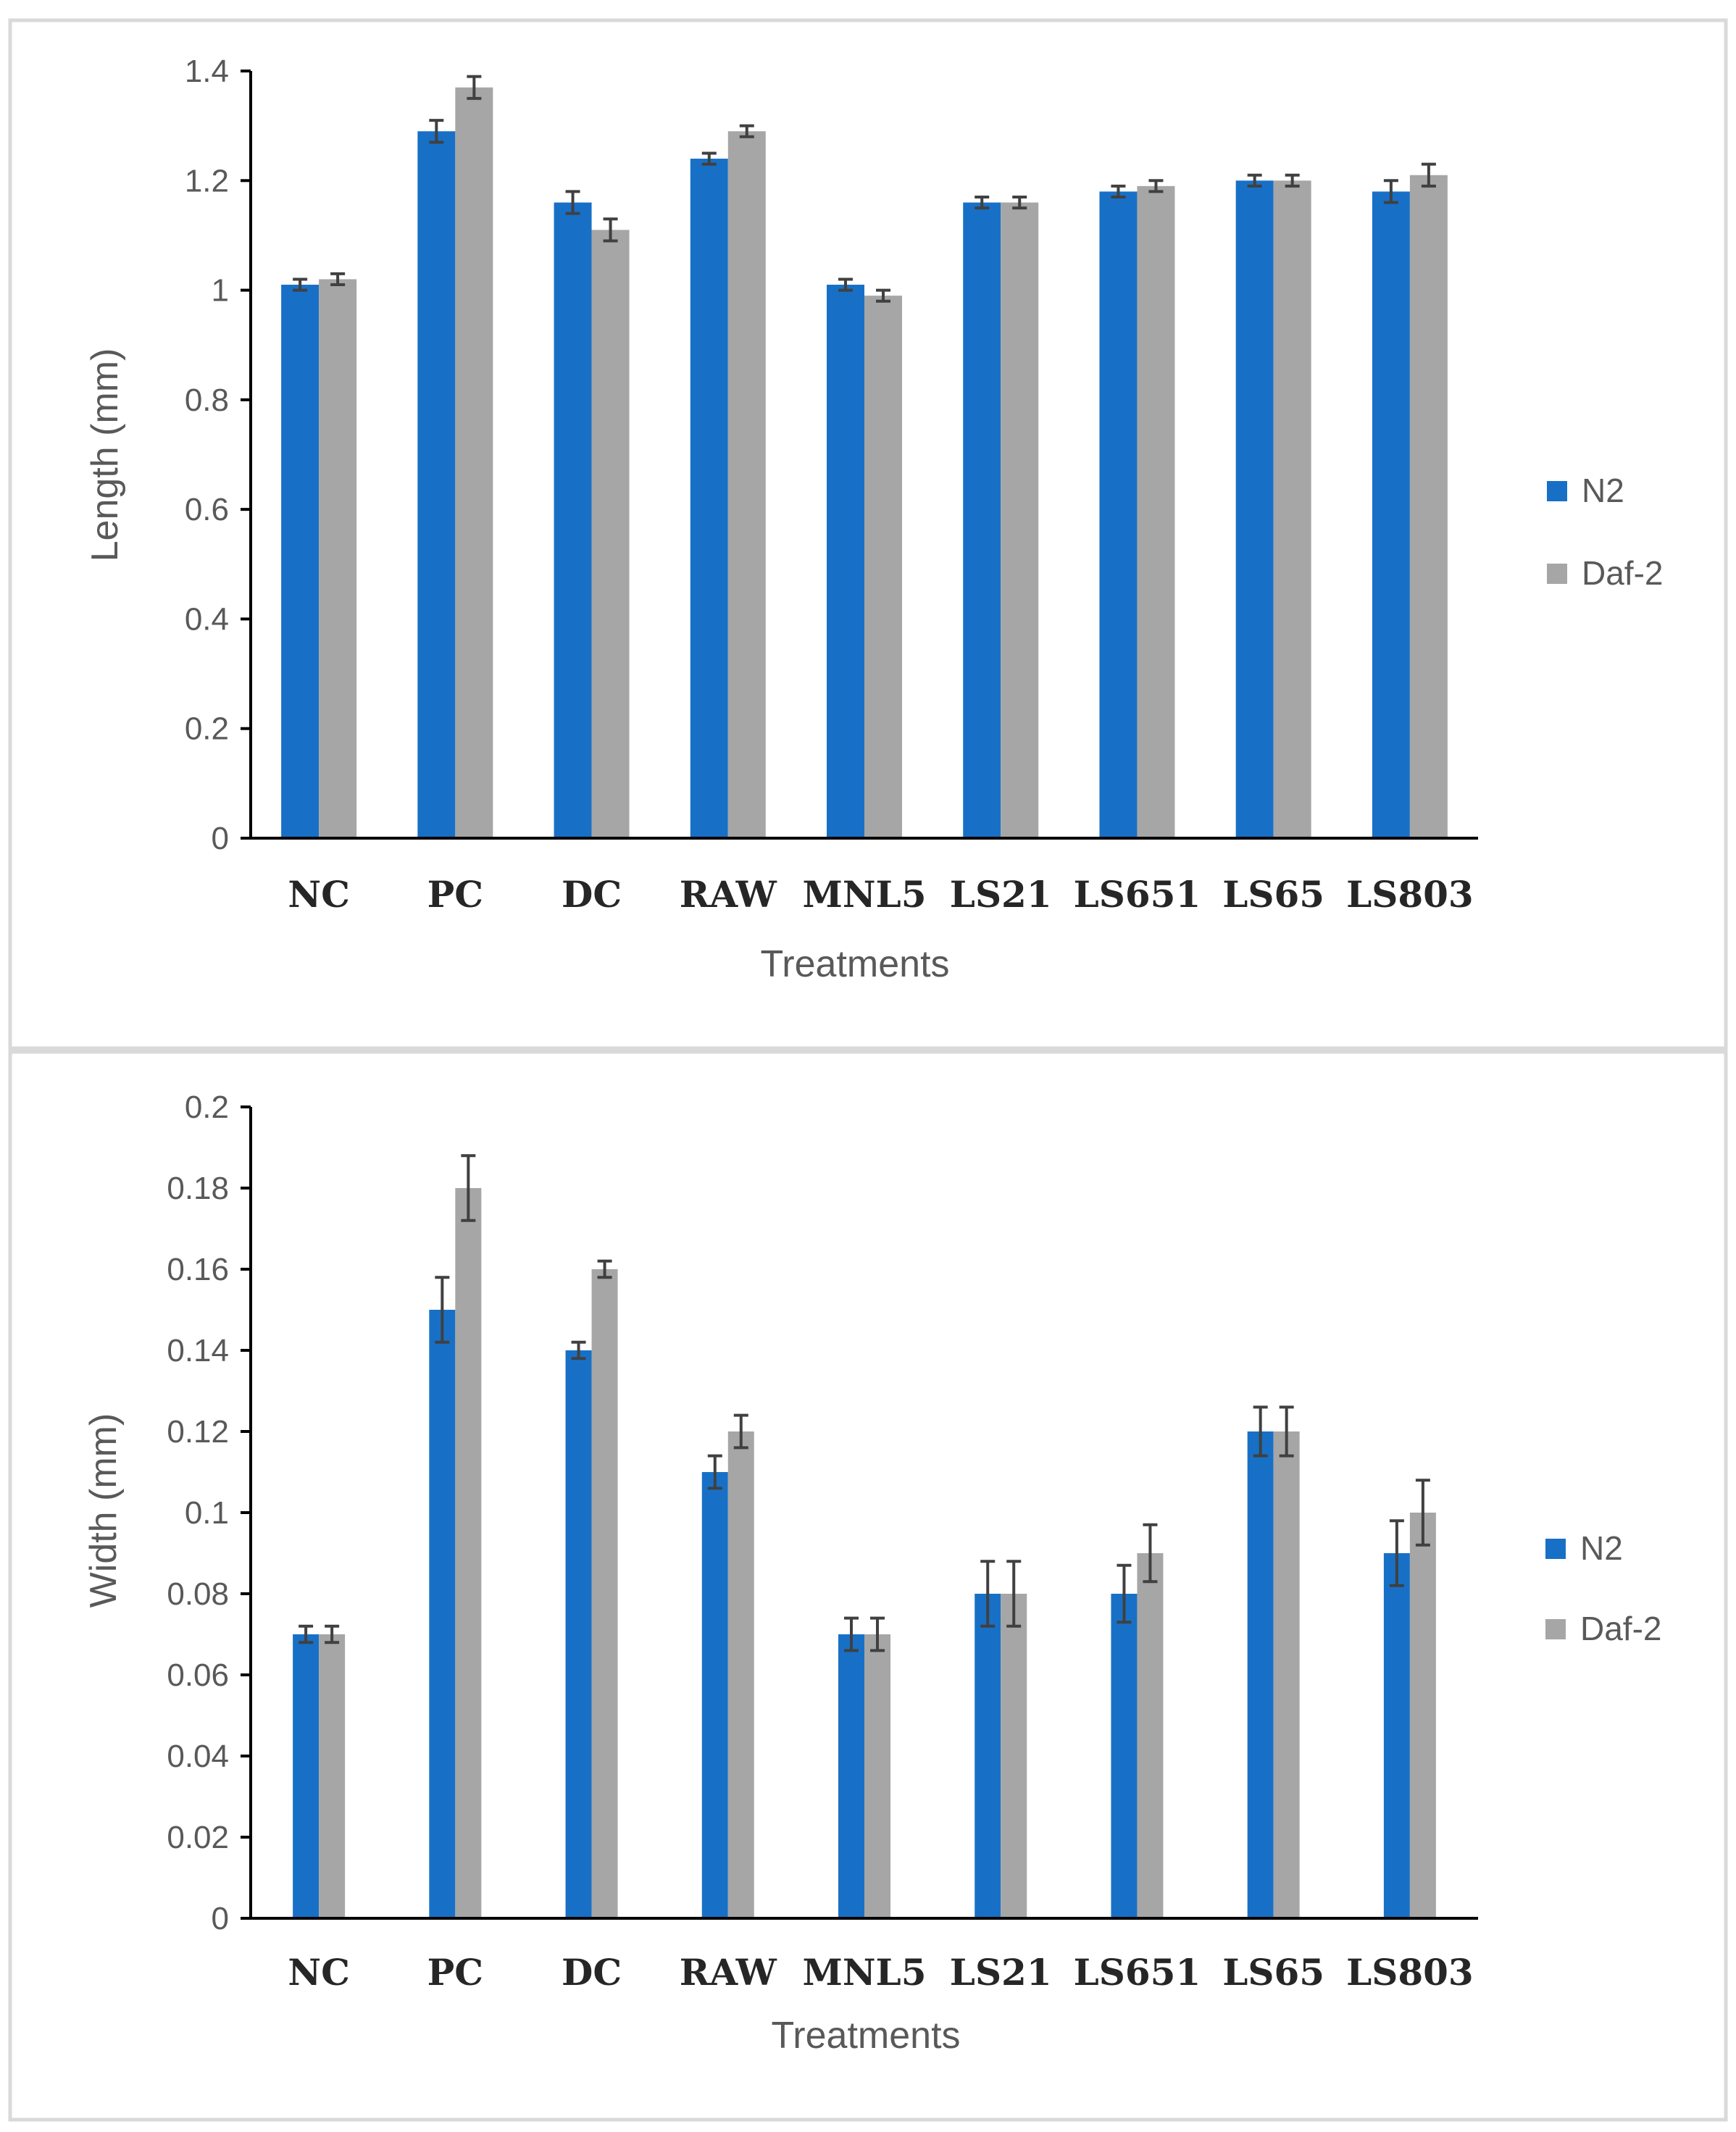  Describe the element at coordinates (709, 158) in the screenshot. I see `length-errorbar-n2-raw` at that location.